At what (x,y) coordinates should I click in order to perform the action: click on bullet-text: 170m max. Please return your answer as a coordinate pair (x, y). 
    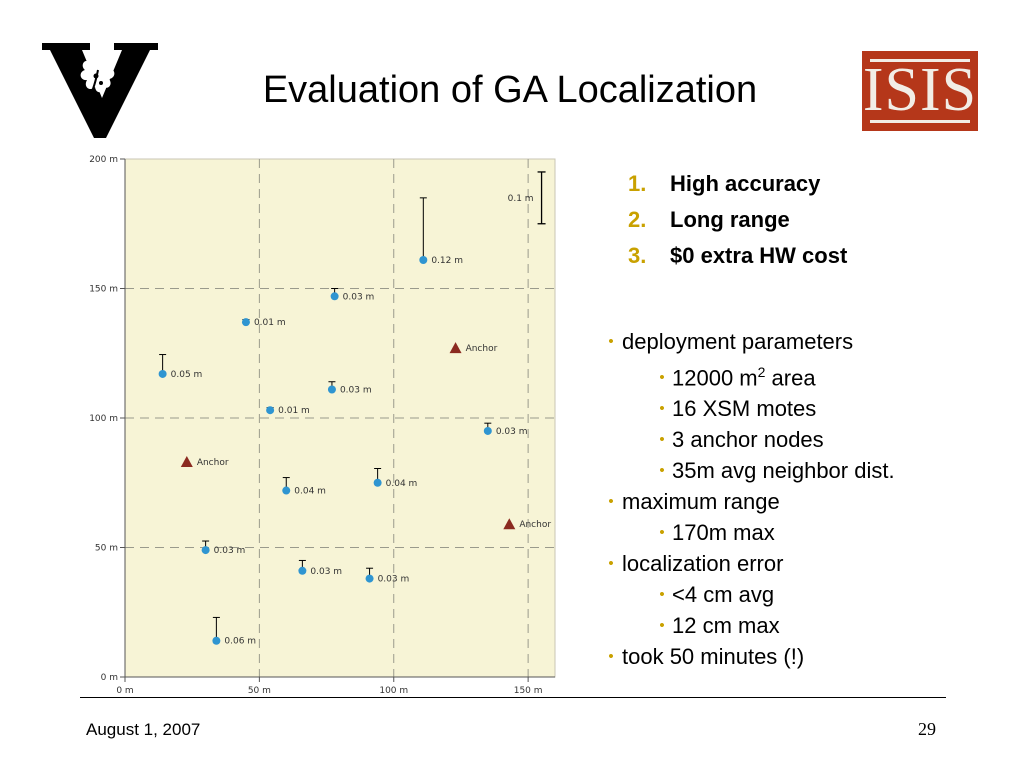
    Looking at the image, I should click on (723, 533).